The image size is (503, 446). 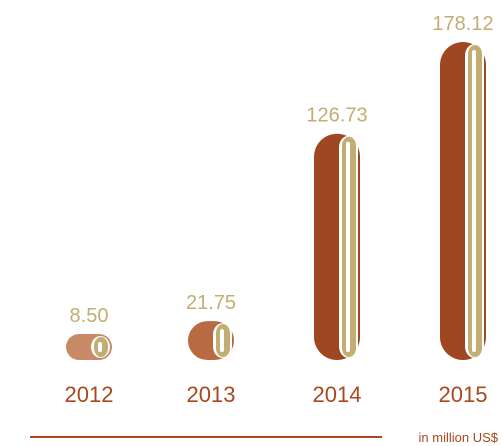 What do you see at coordinates (474, 201) in the screenshot?
I see `bar-inner-core-2015` at bounding box center [474, 201].